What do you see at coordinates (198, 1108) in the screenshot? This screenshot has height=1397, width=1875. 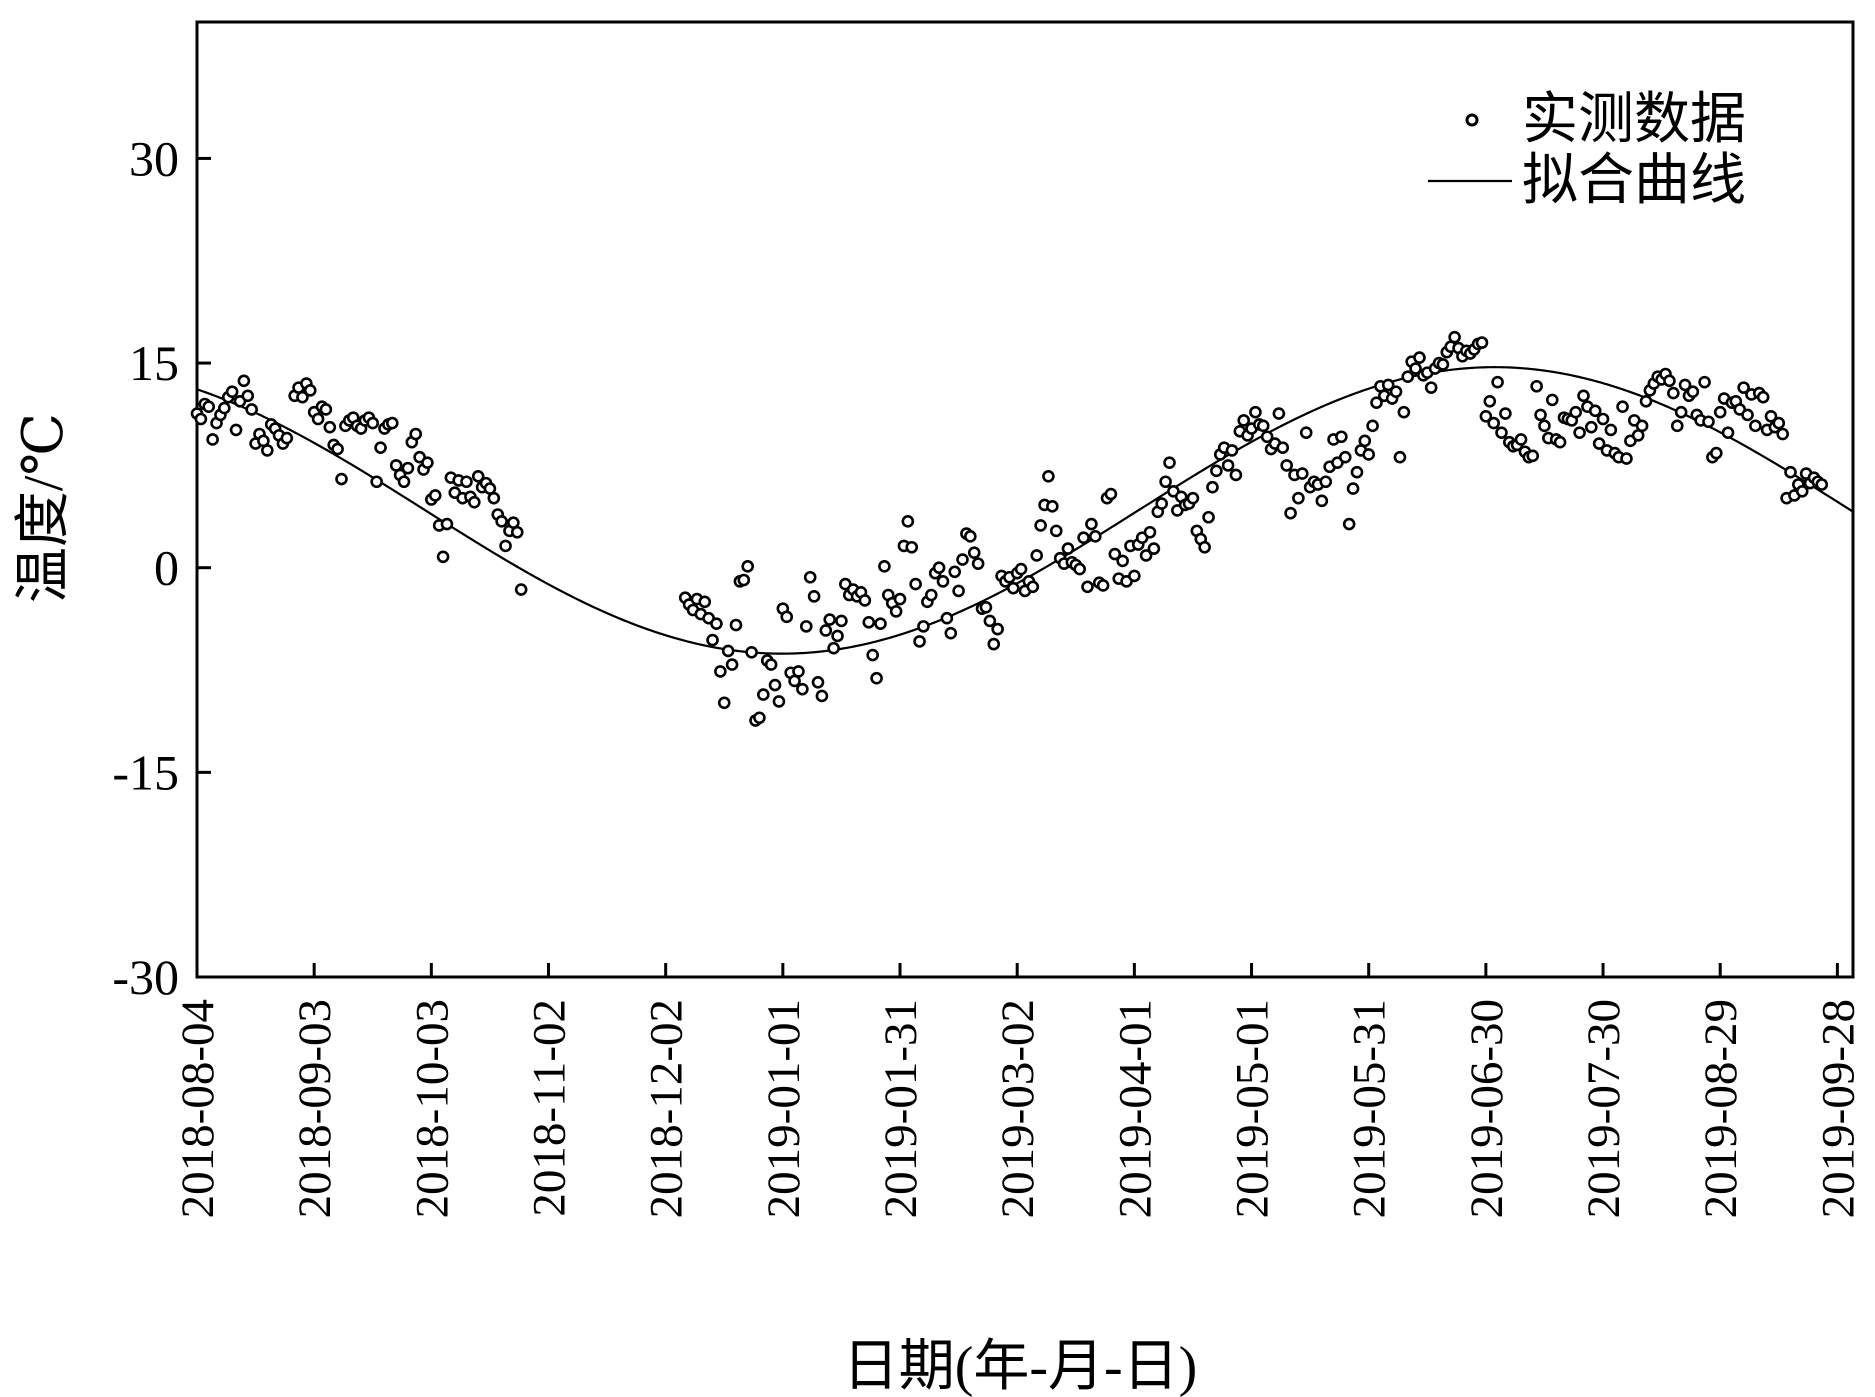 I see `x-tick-label: 2018-08-04` at bounding box center [198, 1108].